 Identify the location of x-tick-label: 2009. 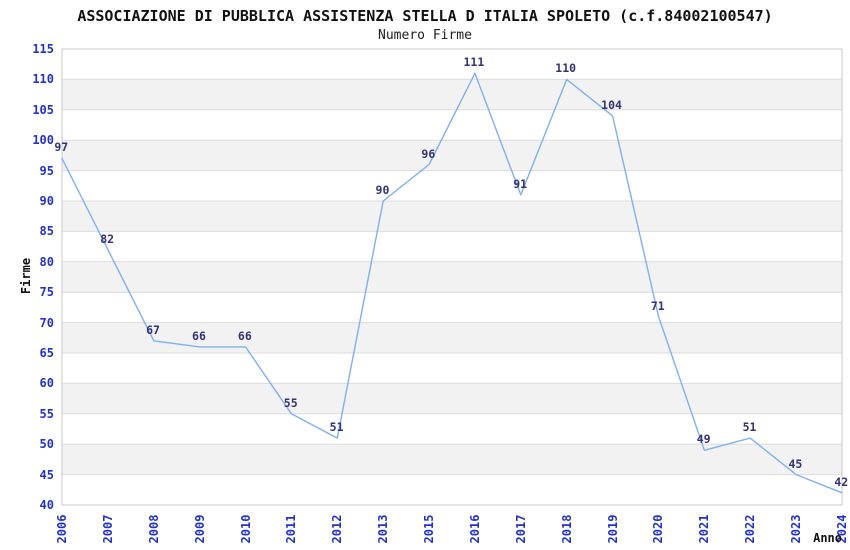
(199, 529).